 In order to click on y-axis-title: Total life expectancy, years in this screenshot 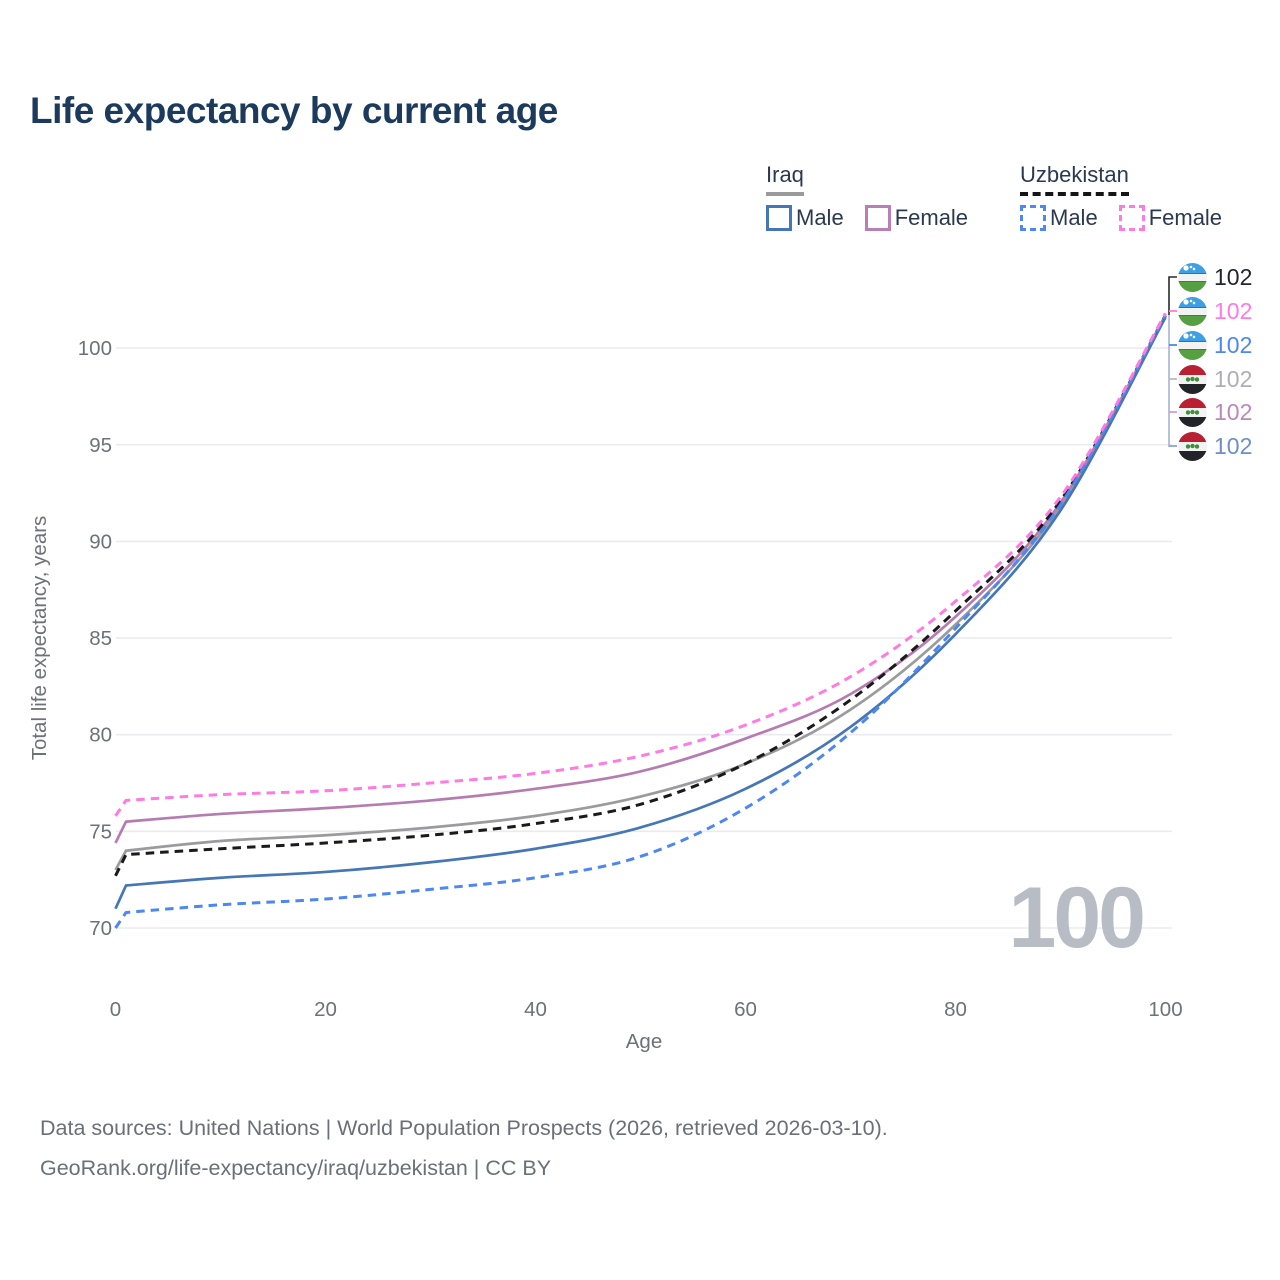, I will do `click(39, 638)`.